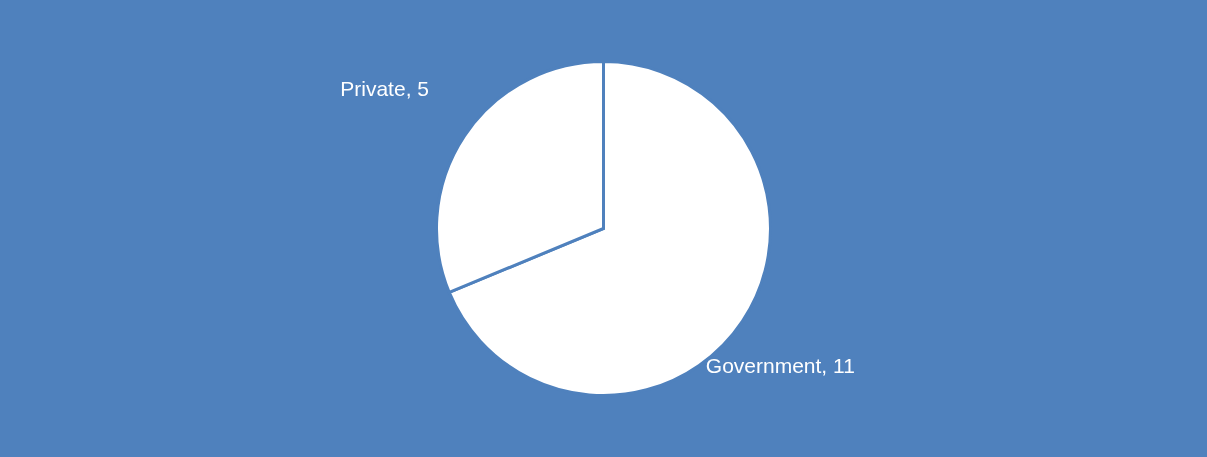  I want to click on data-label: , 11, so click(838, 366).